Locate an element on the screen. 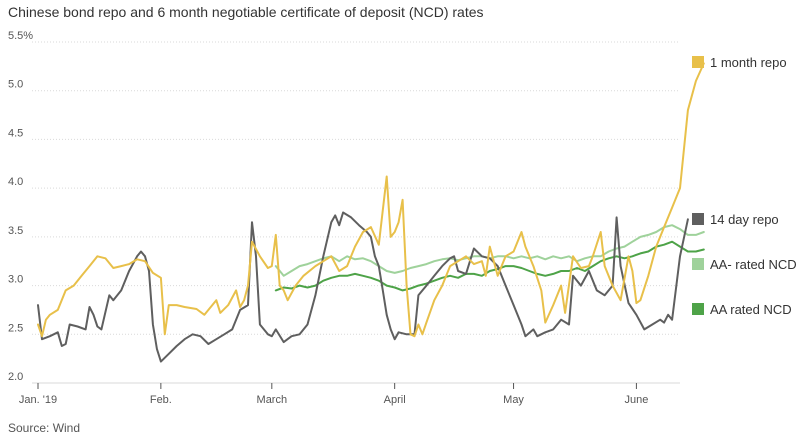 The width and height of the screenshot is (800, 439). chart-source: Source: Wind is located at coordinates (44, 428).